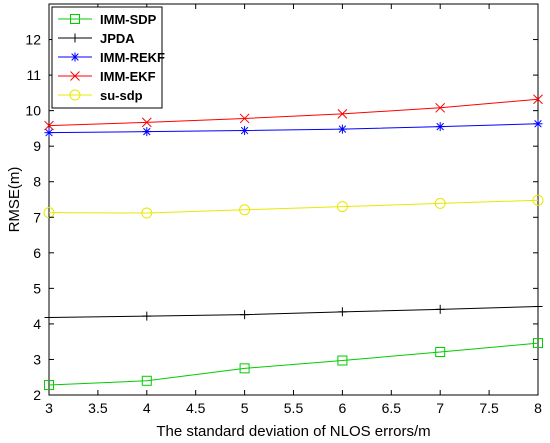 The height and width of the screenshot is (443, 550). Describe the element at coordinates (37, 359) in the screenshot. I see `y-tick-label: 3` at that location.